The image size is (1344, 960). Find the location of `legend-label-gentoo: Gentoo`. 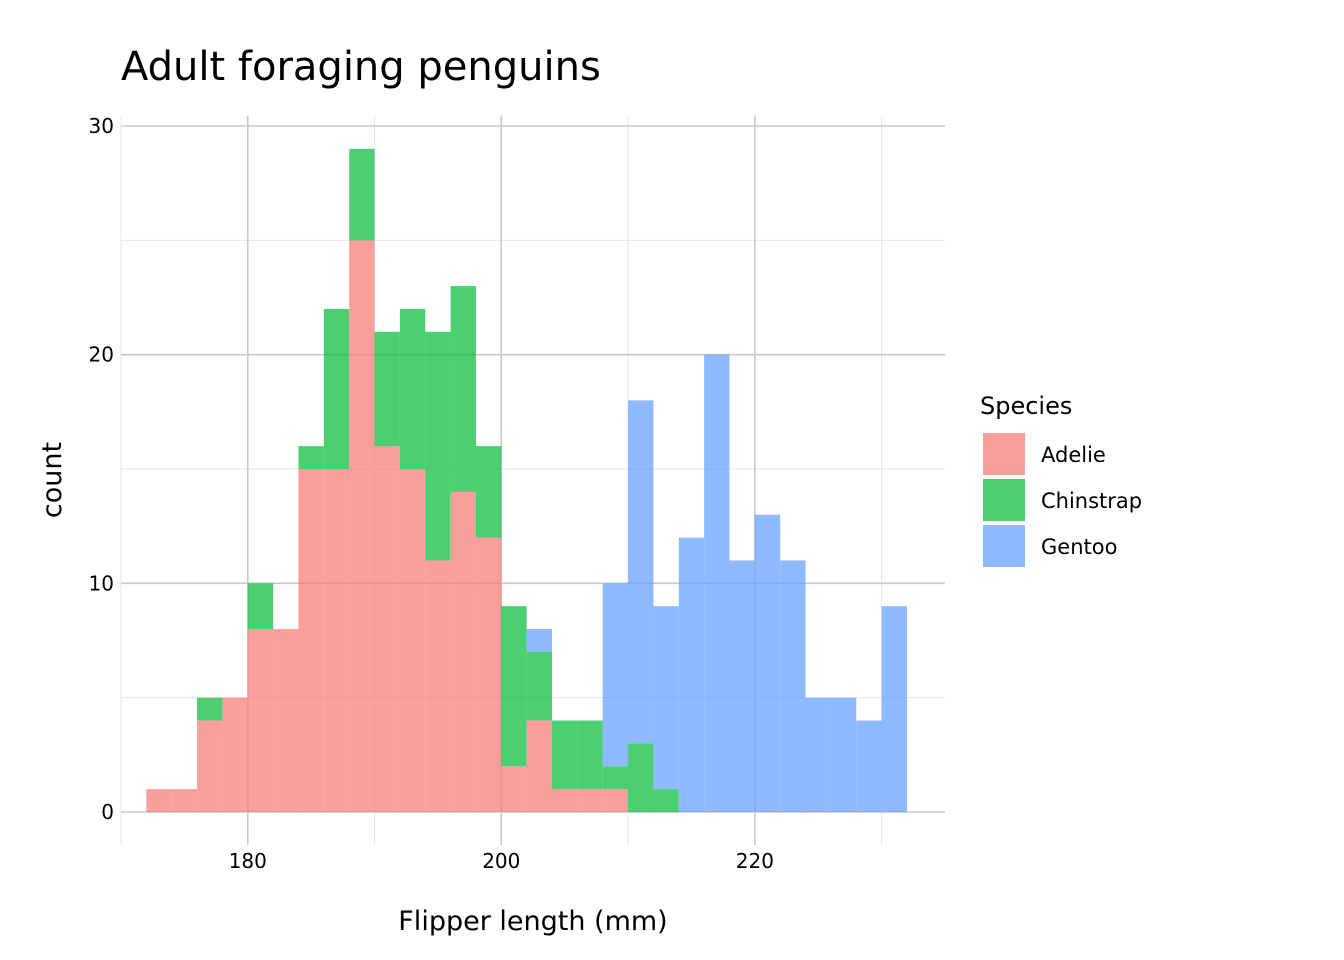

legend-label-gentoo: Gentoo is located at coordinates (1079, 547).